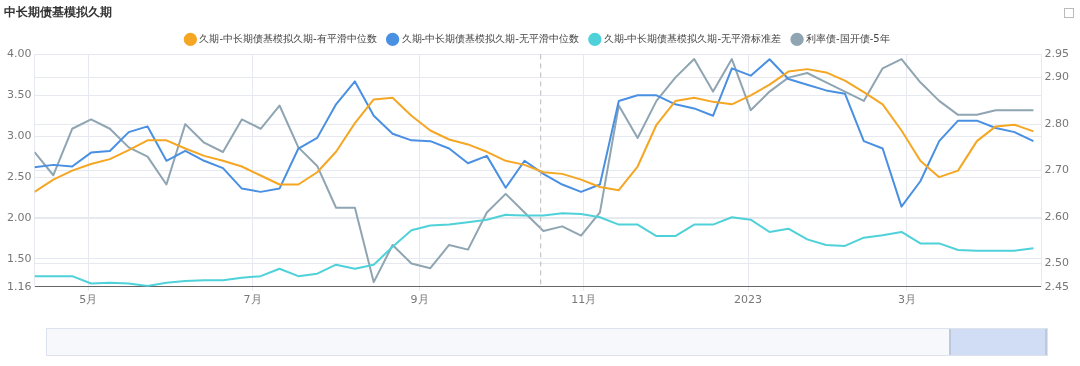 This screenshot has height=366, width=1080. Describe the element at coordinates (692, 38) in the screenshot. I see `legend-label: 久期-中长期债基模拟久期-无平滑标准差` at that location.